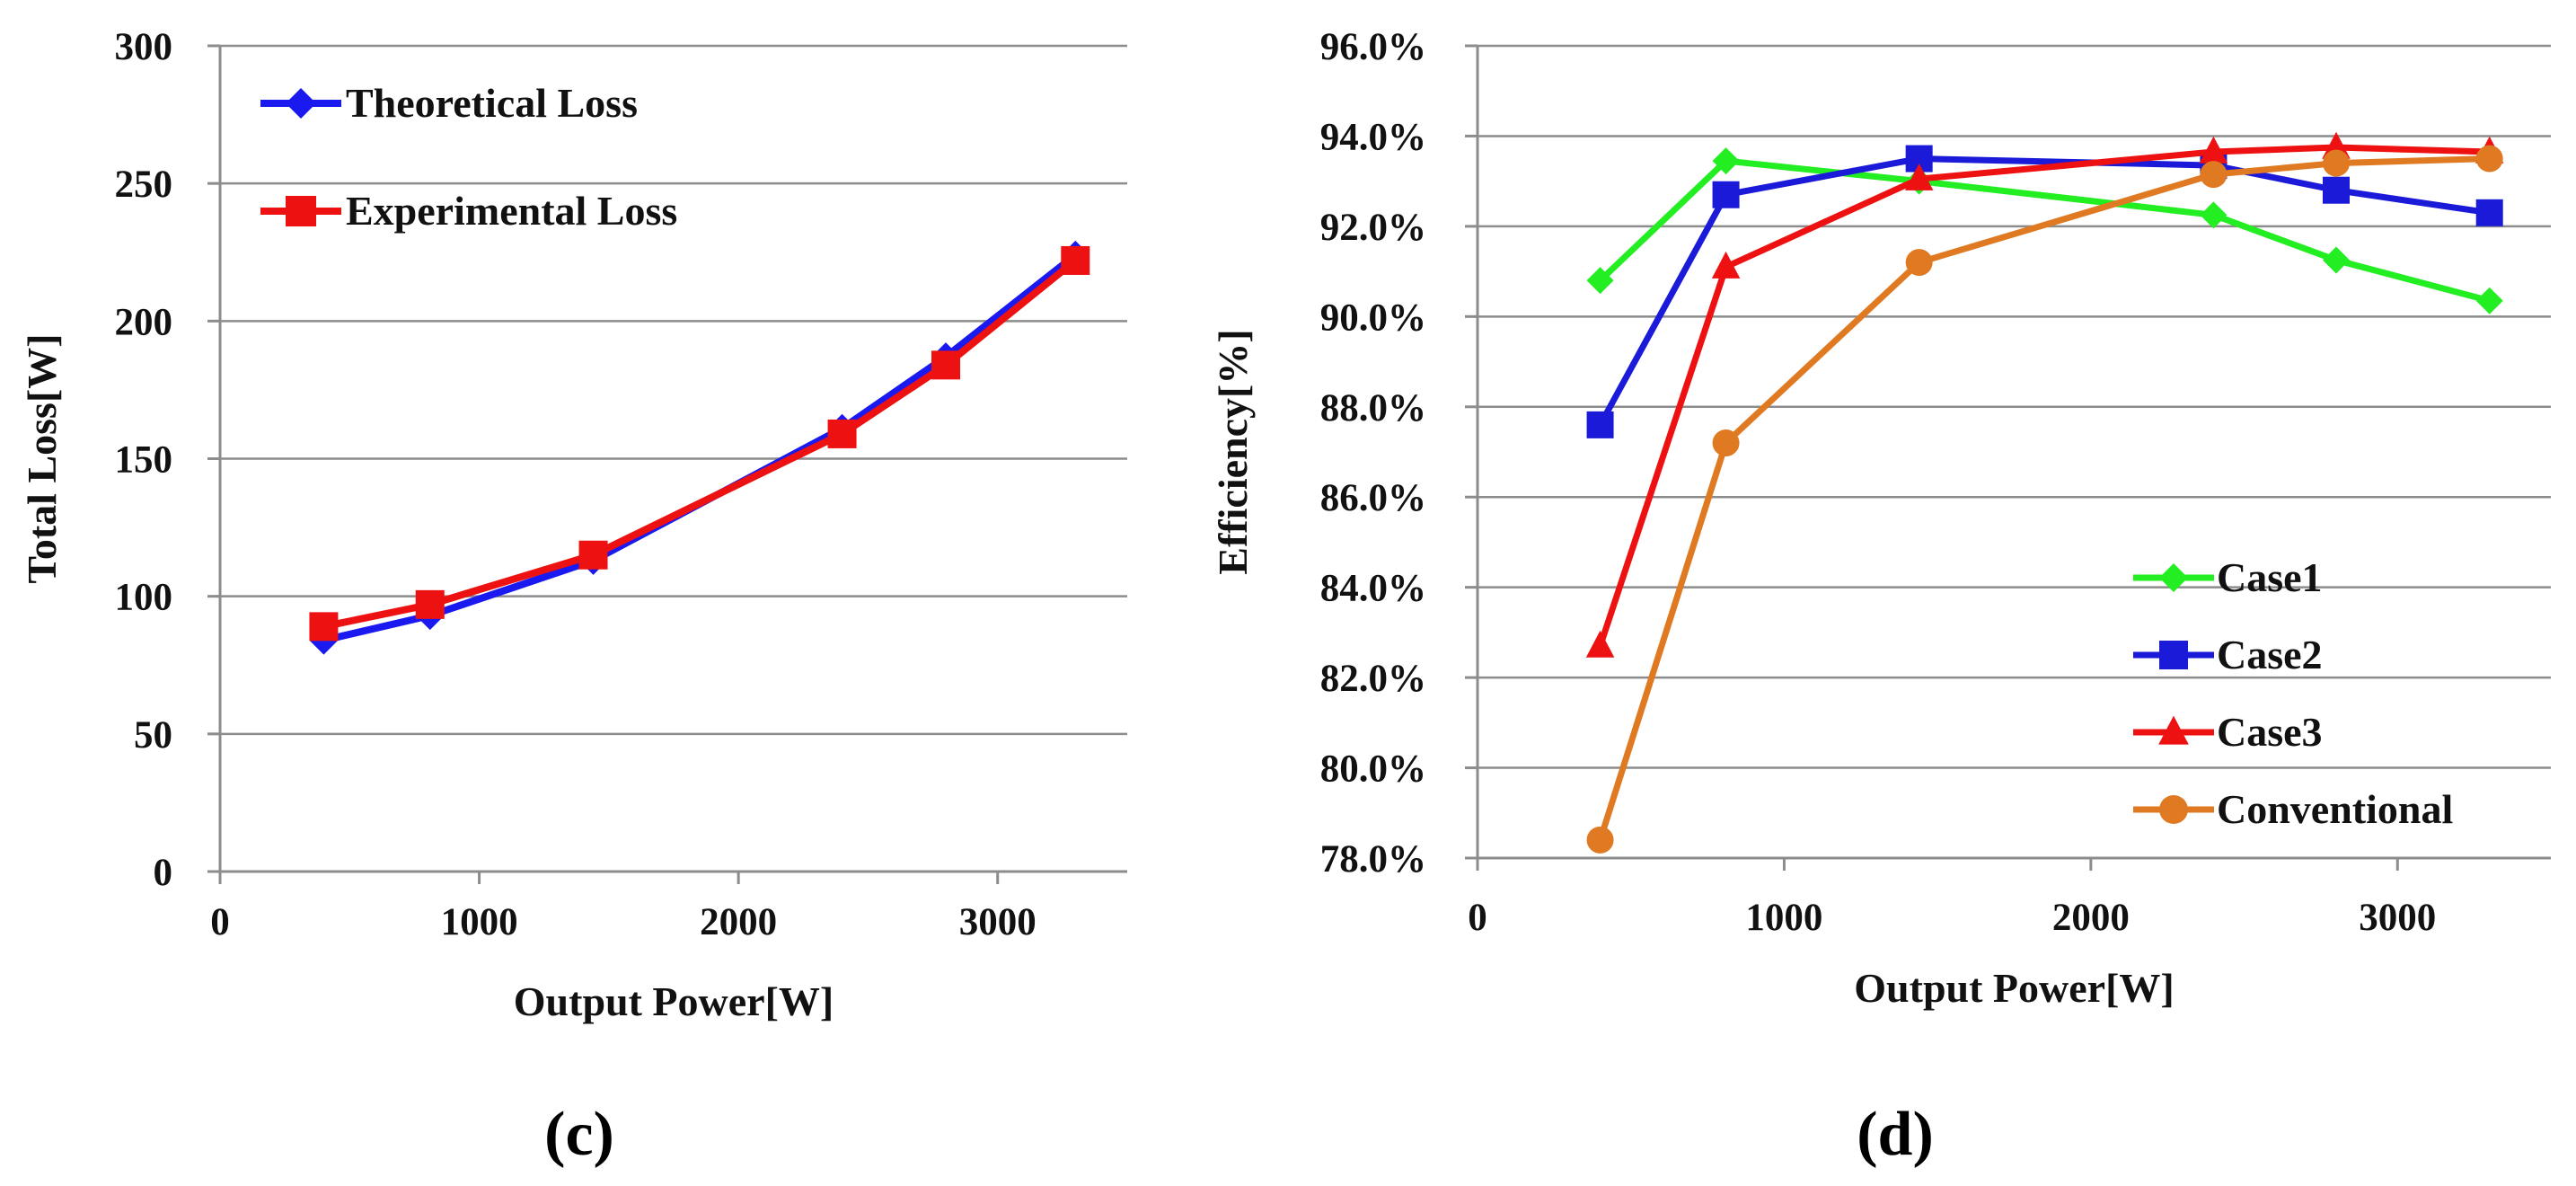  I want to click on legend-label: Conventional, so click(2335, 809).